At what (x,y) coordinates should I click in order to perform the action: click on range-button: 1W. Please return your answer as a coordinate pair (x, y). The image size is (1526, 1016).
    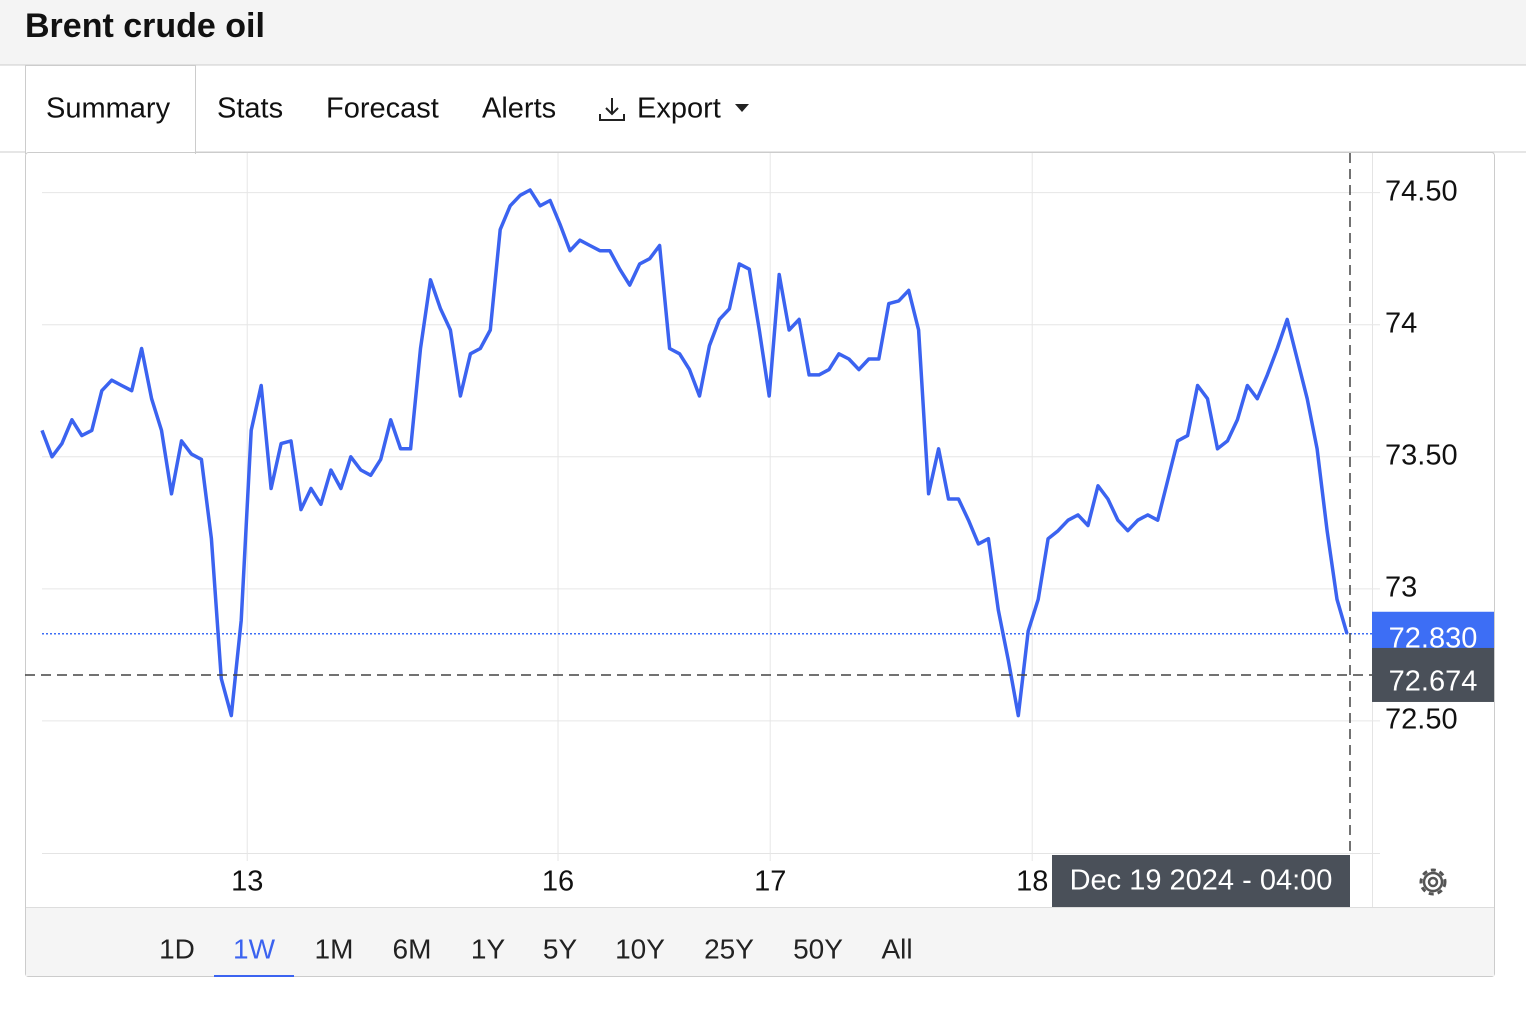
    Looking at the image, I should click on (254, 948).